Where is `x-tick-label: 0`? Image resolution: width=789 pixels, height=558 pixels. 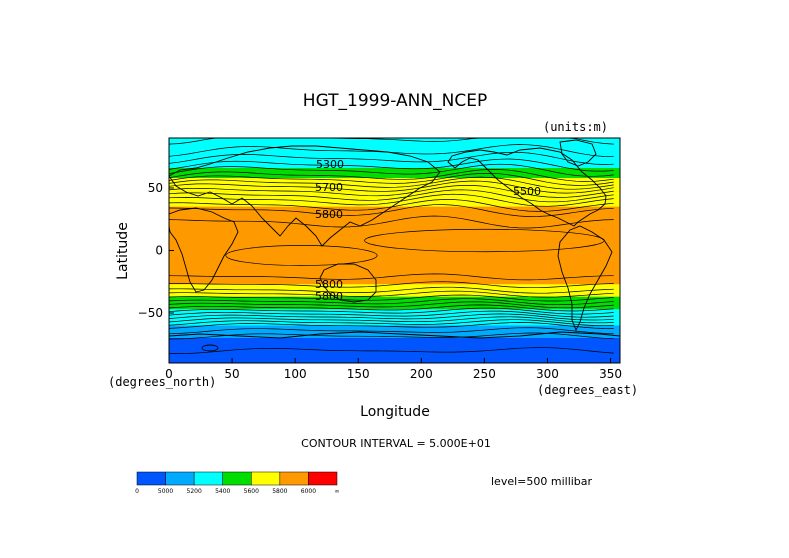
x-tick-label: 0 is located at coordinates (169, 374).